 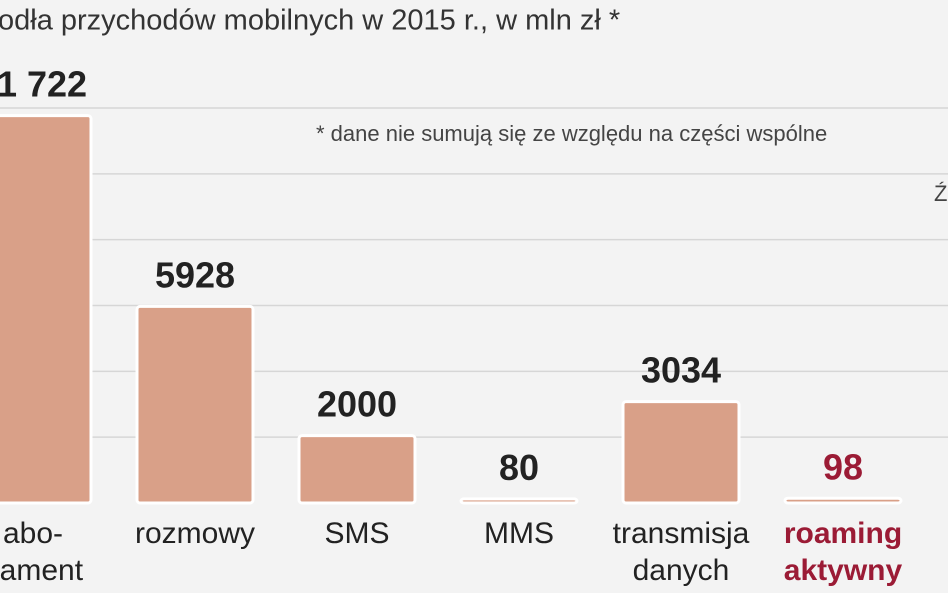 What do you see at coordinates (940, 193) in the screenshot?
I see `source: Ź` at bounding box center [940, 193].